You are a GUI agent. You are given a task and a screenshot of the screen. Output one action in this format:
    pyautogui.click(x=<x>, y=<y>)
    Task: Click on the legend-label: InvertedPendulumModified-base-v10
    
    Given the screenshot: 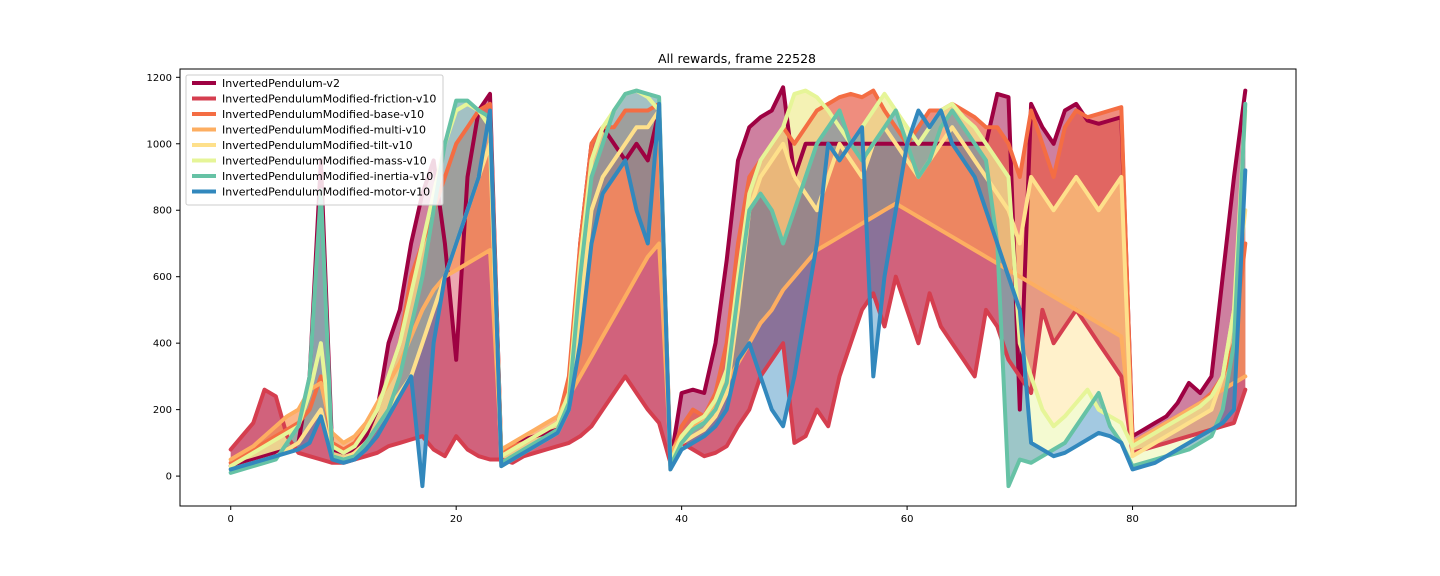 What is the action you would take?
    pyautogui.click(x=323, y=114)
    